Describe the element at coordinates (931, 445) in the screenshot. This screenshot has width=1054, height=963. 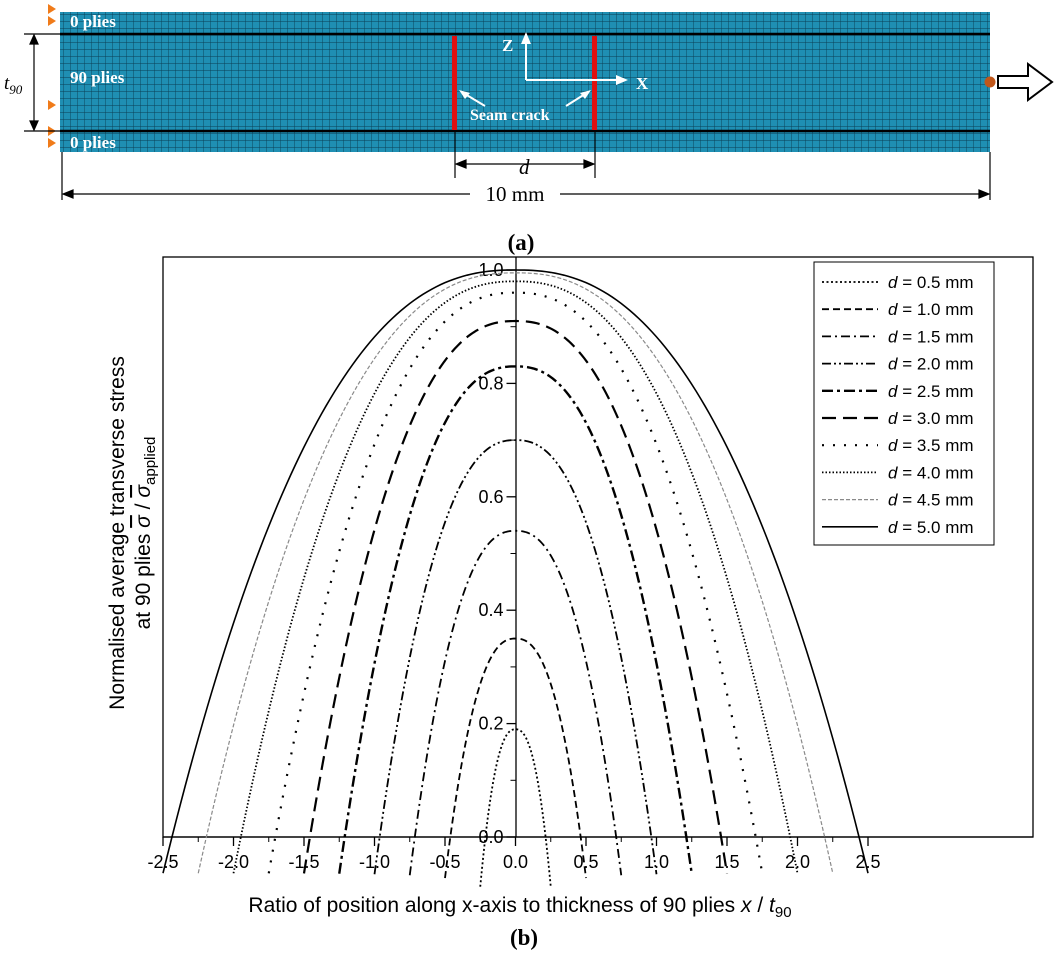
I see `legend-label: d = 3.5 mm` at that location.